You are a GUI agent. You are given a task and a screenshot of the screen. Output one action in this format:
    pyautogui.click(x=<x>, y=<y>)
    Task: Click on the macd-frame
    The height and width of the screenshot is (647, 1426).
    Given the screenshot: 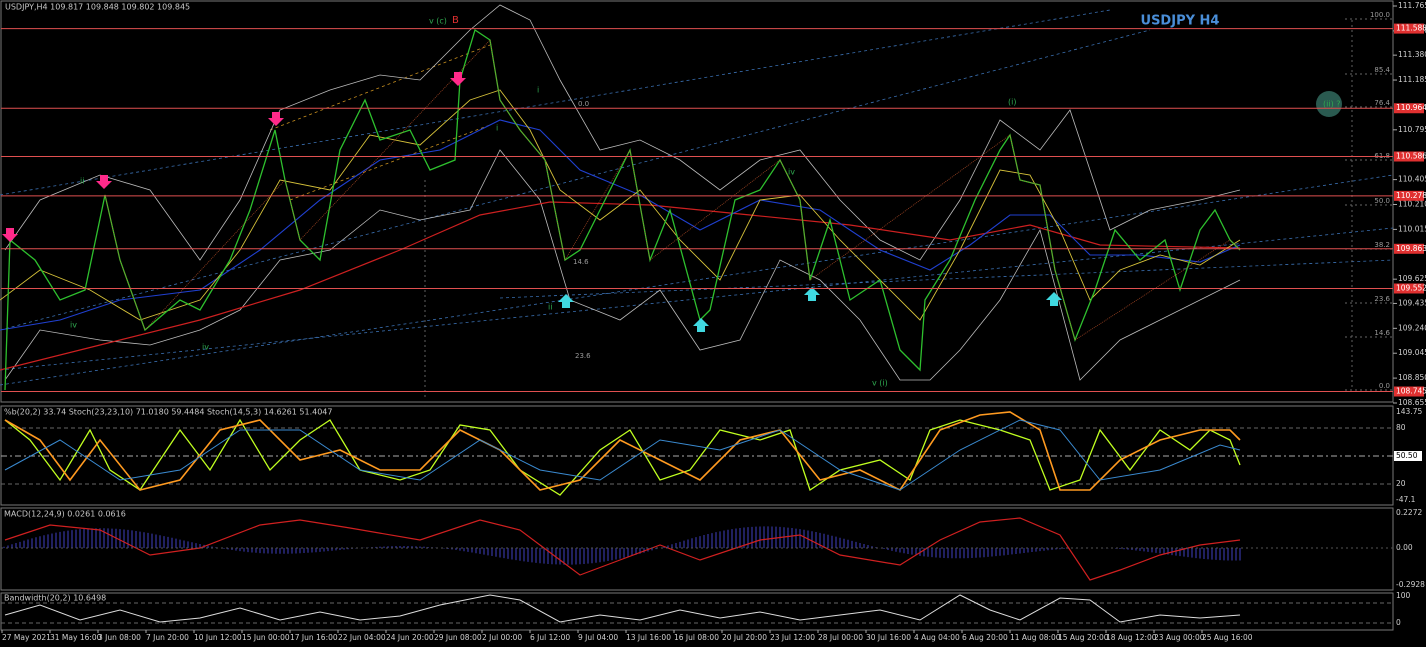 What is the action you would take?
    pyautogui.click(x=697, y=549)
    